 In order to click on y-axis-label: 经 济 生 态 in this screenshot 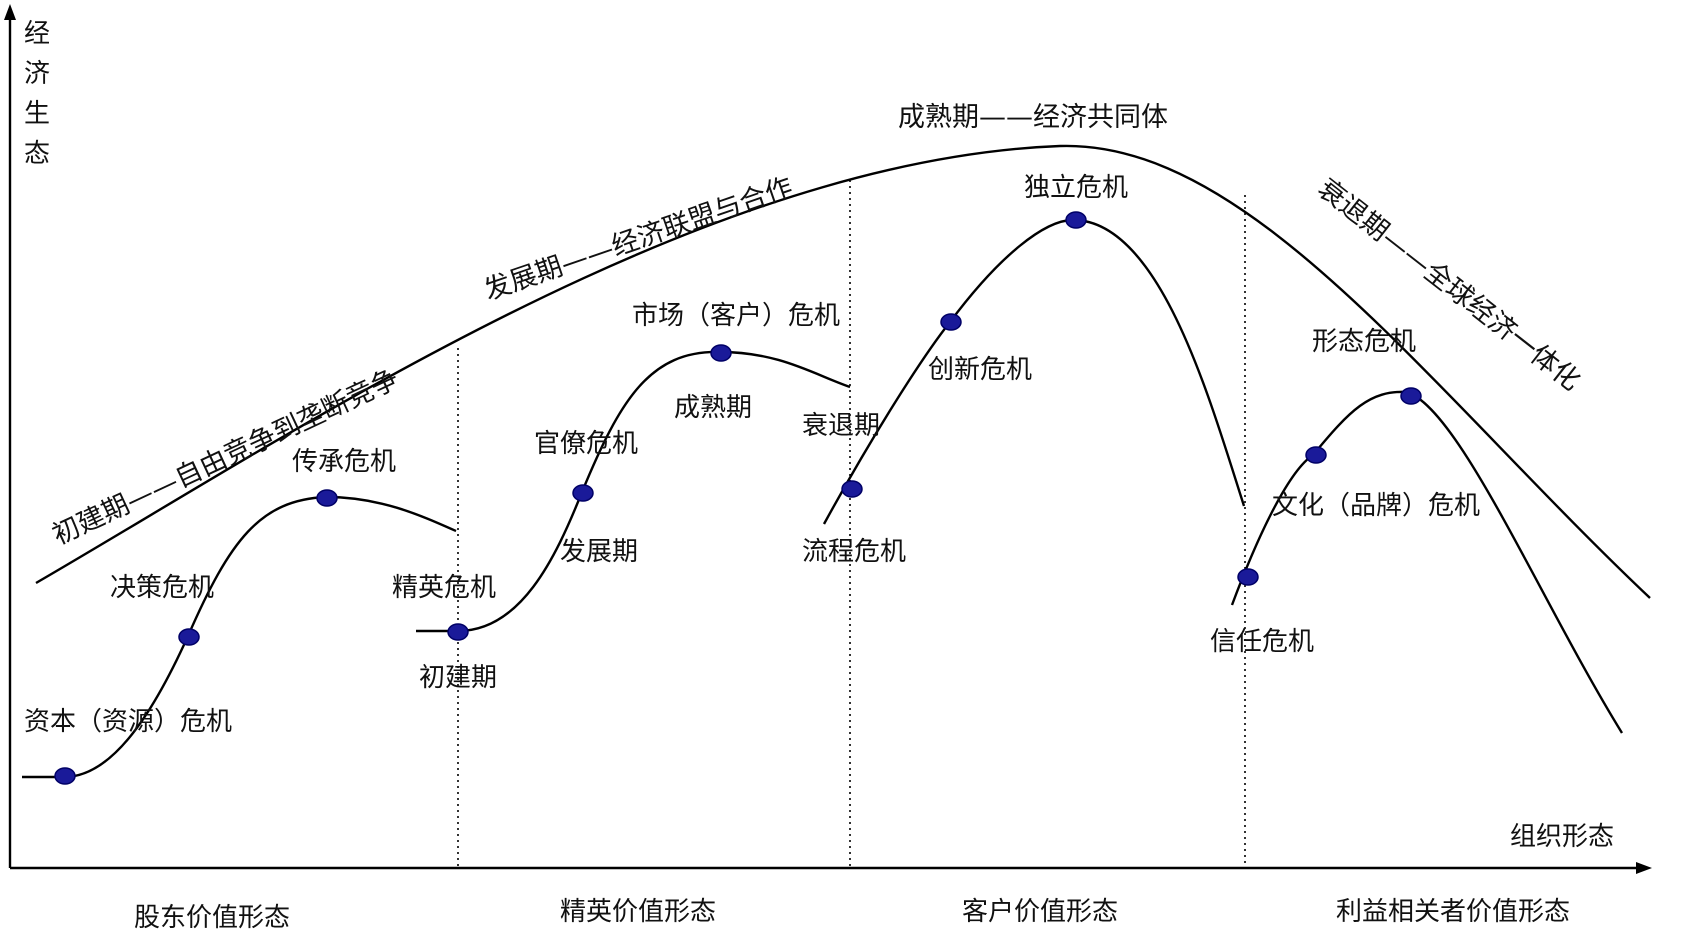, I will do `click(37, 94)`.